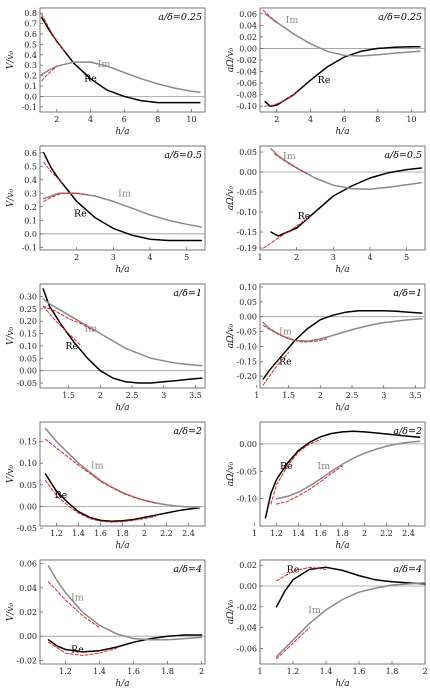  I want to click on x-tick-label: 1, so click(254, 533).